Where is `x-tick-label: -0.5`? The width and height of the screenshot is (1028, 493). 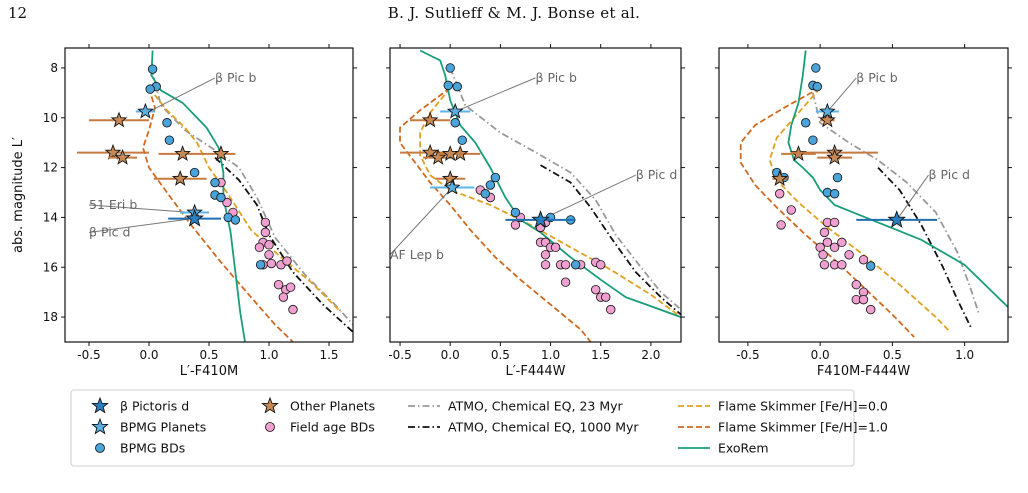 x-tick-label: -0.5 is located at coordinates (88, 355).